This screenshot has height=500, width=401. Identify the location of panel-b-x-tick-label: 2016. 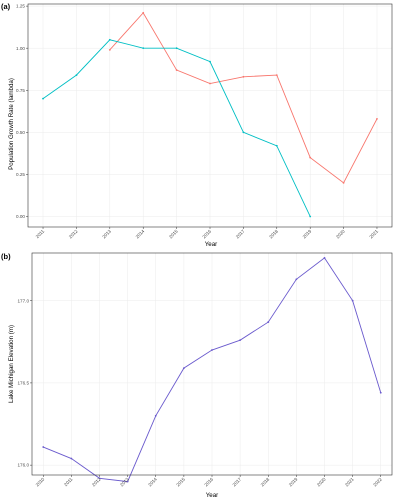
(208, 481).